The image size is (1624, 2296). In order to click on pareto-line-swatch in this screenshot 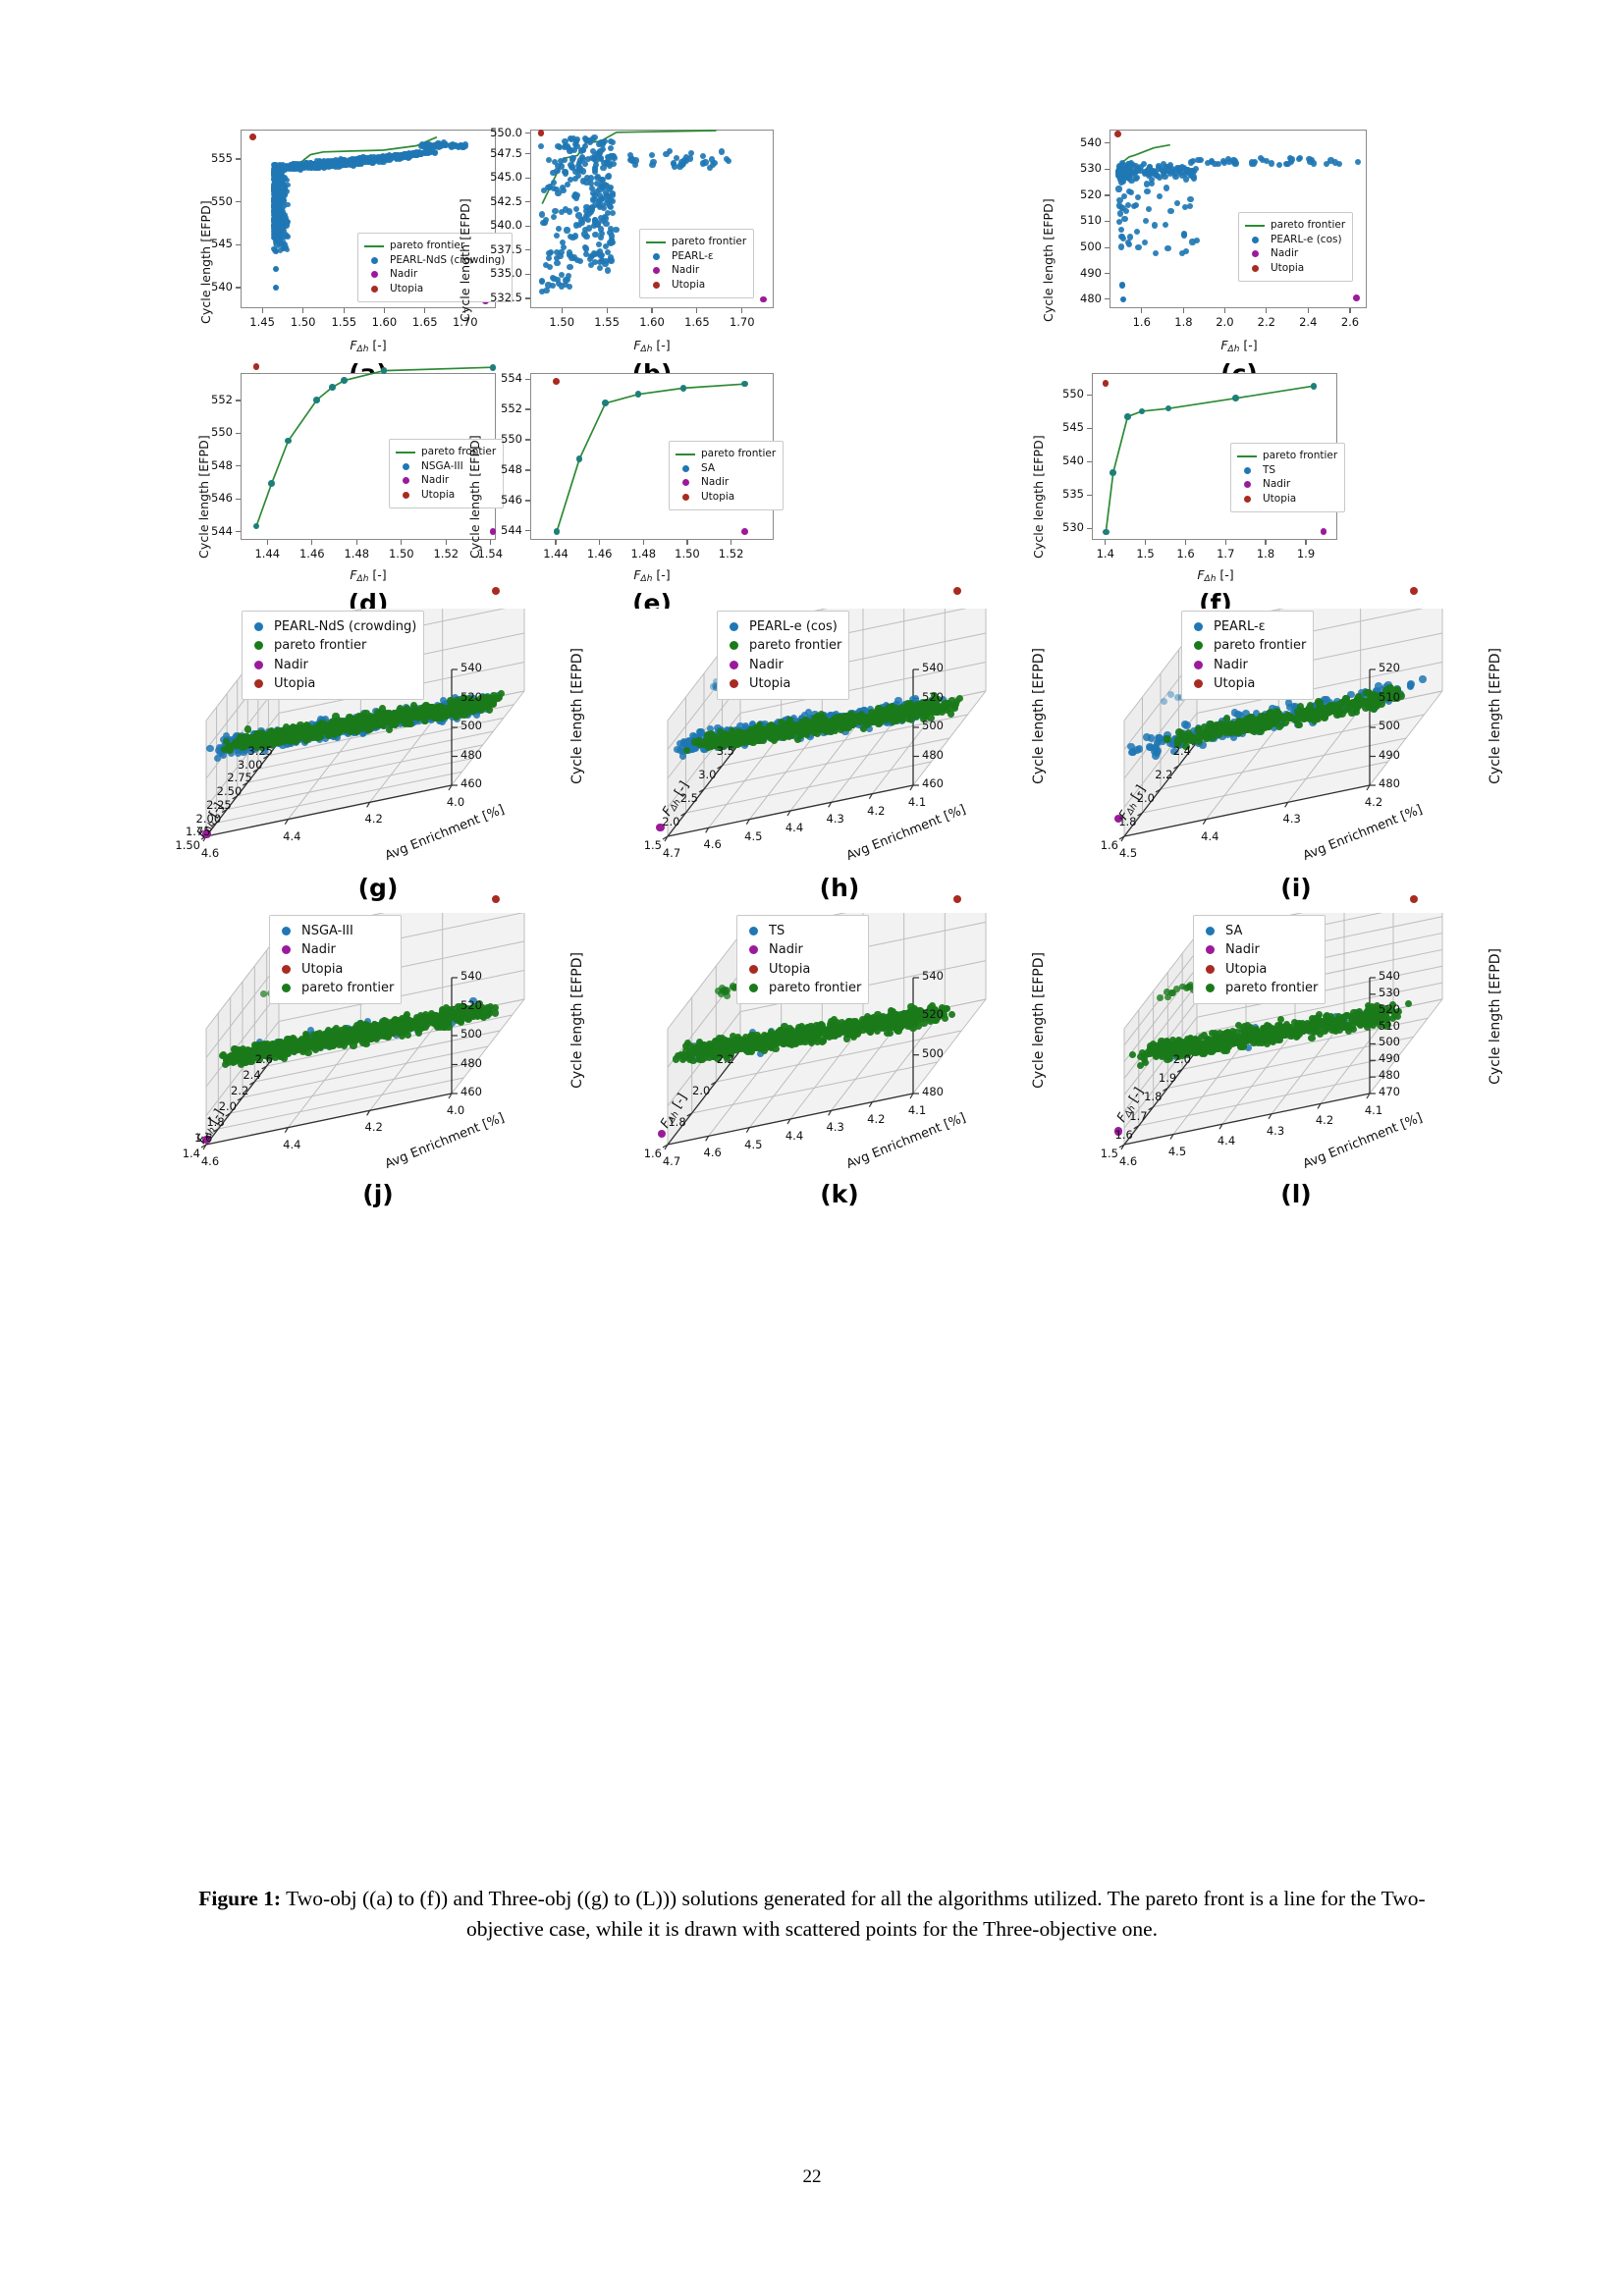, I will do `click(374, 246)`.